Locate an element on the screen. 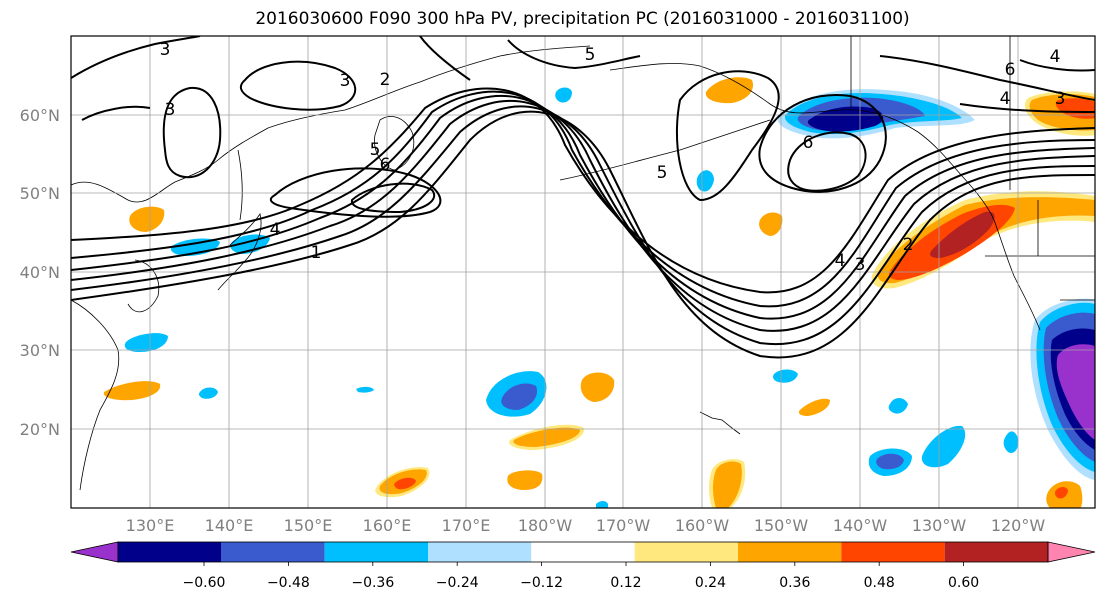  lon-tick-label: 170°E is located at coordinates (466, 525).